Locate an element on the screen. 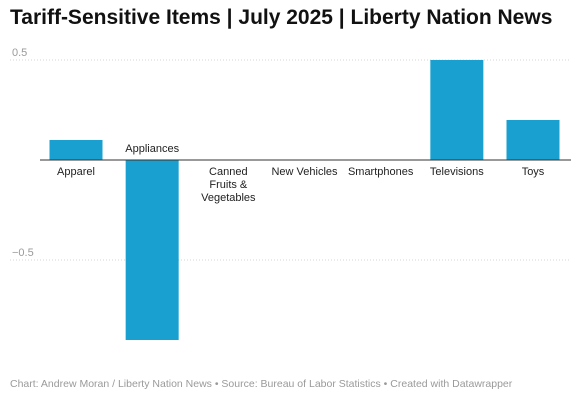  y-tick-label: −0.5 is located at coordinates (23, 253).